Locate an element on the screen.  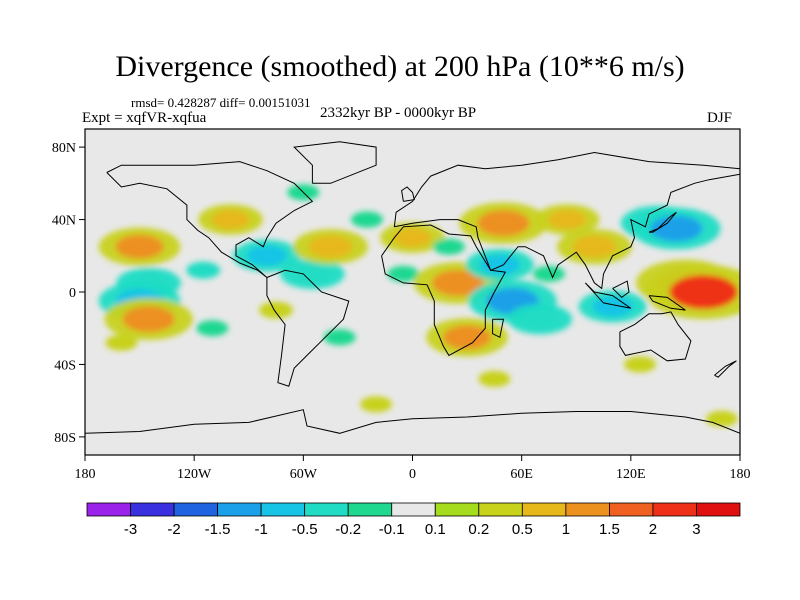
y-tick-label: 40S is located at coordinates (65, 365).